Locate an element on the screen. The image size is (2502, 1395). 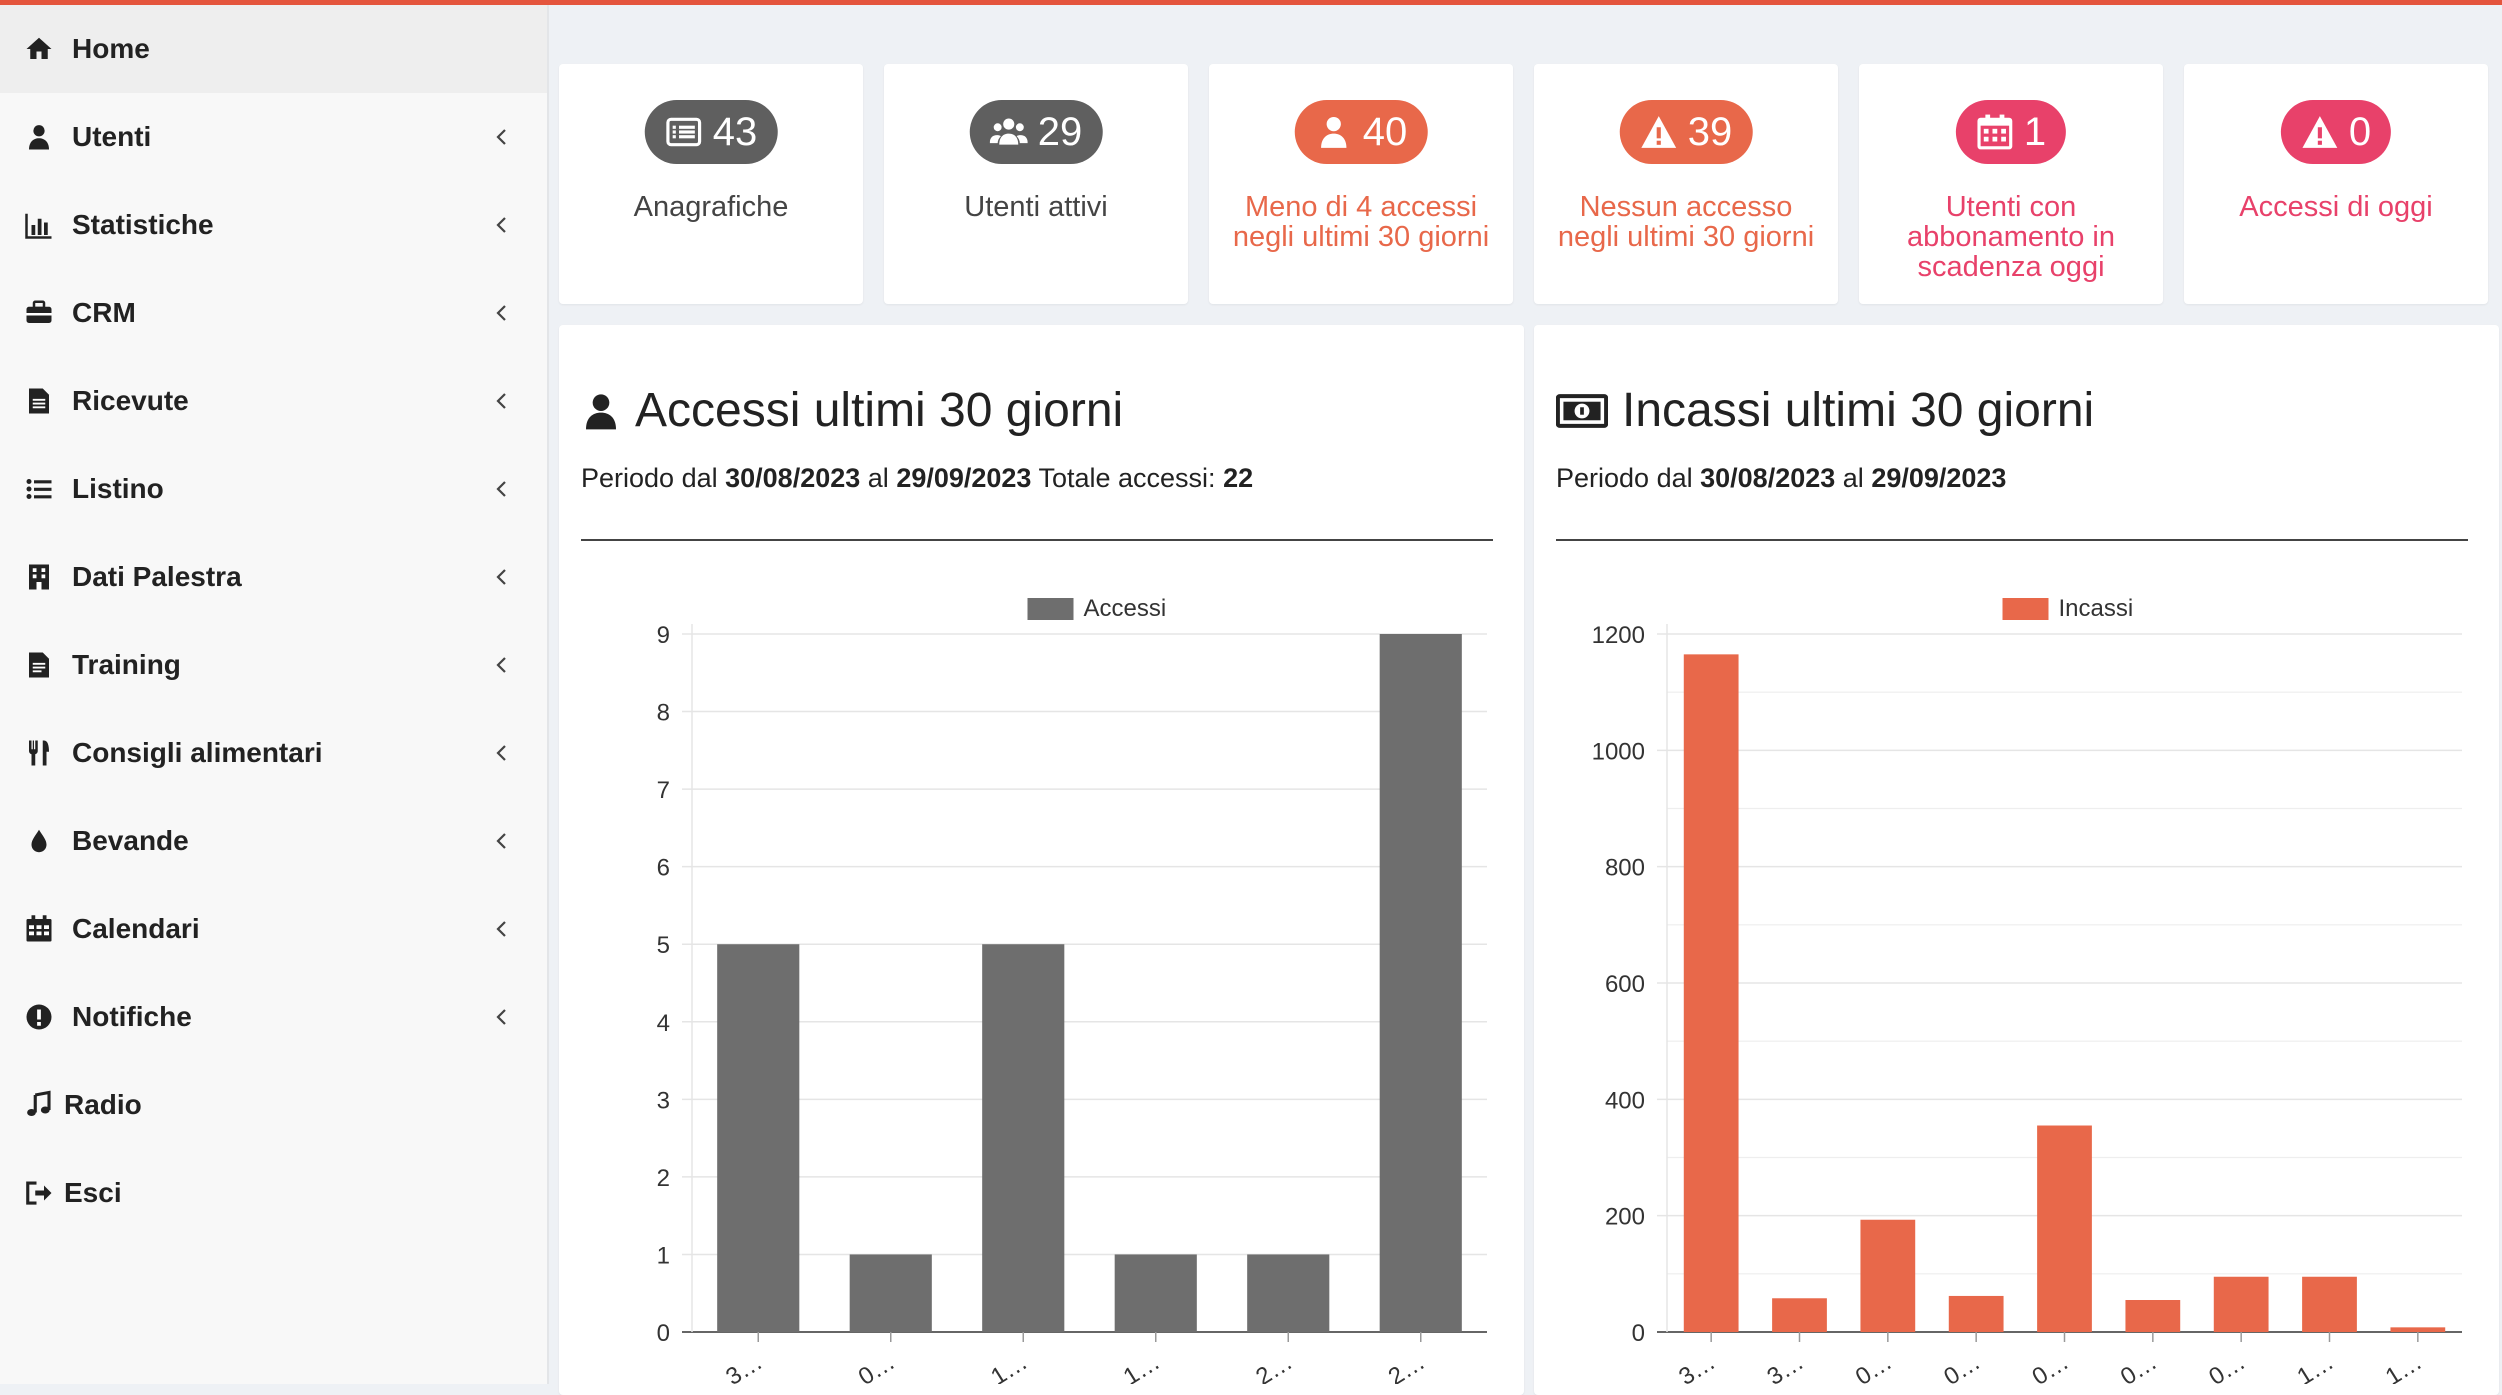
sidebar-item-calendari: Calendari is located at coordinates (273, 929).